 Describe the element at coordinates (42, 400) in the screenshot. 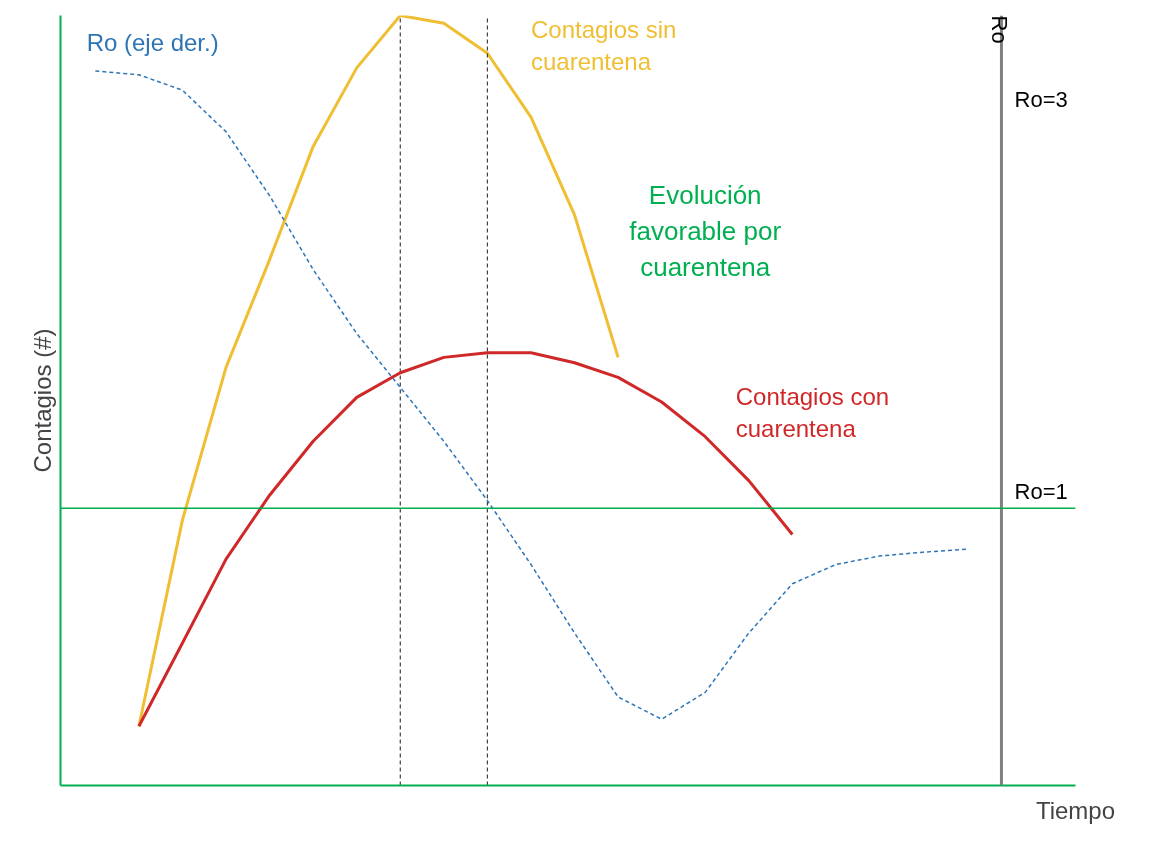

I see `y-axis-title: Contagios (#)` at that location.